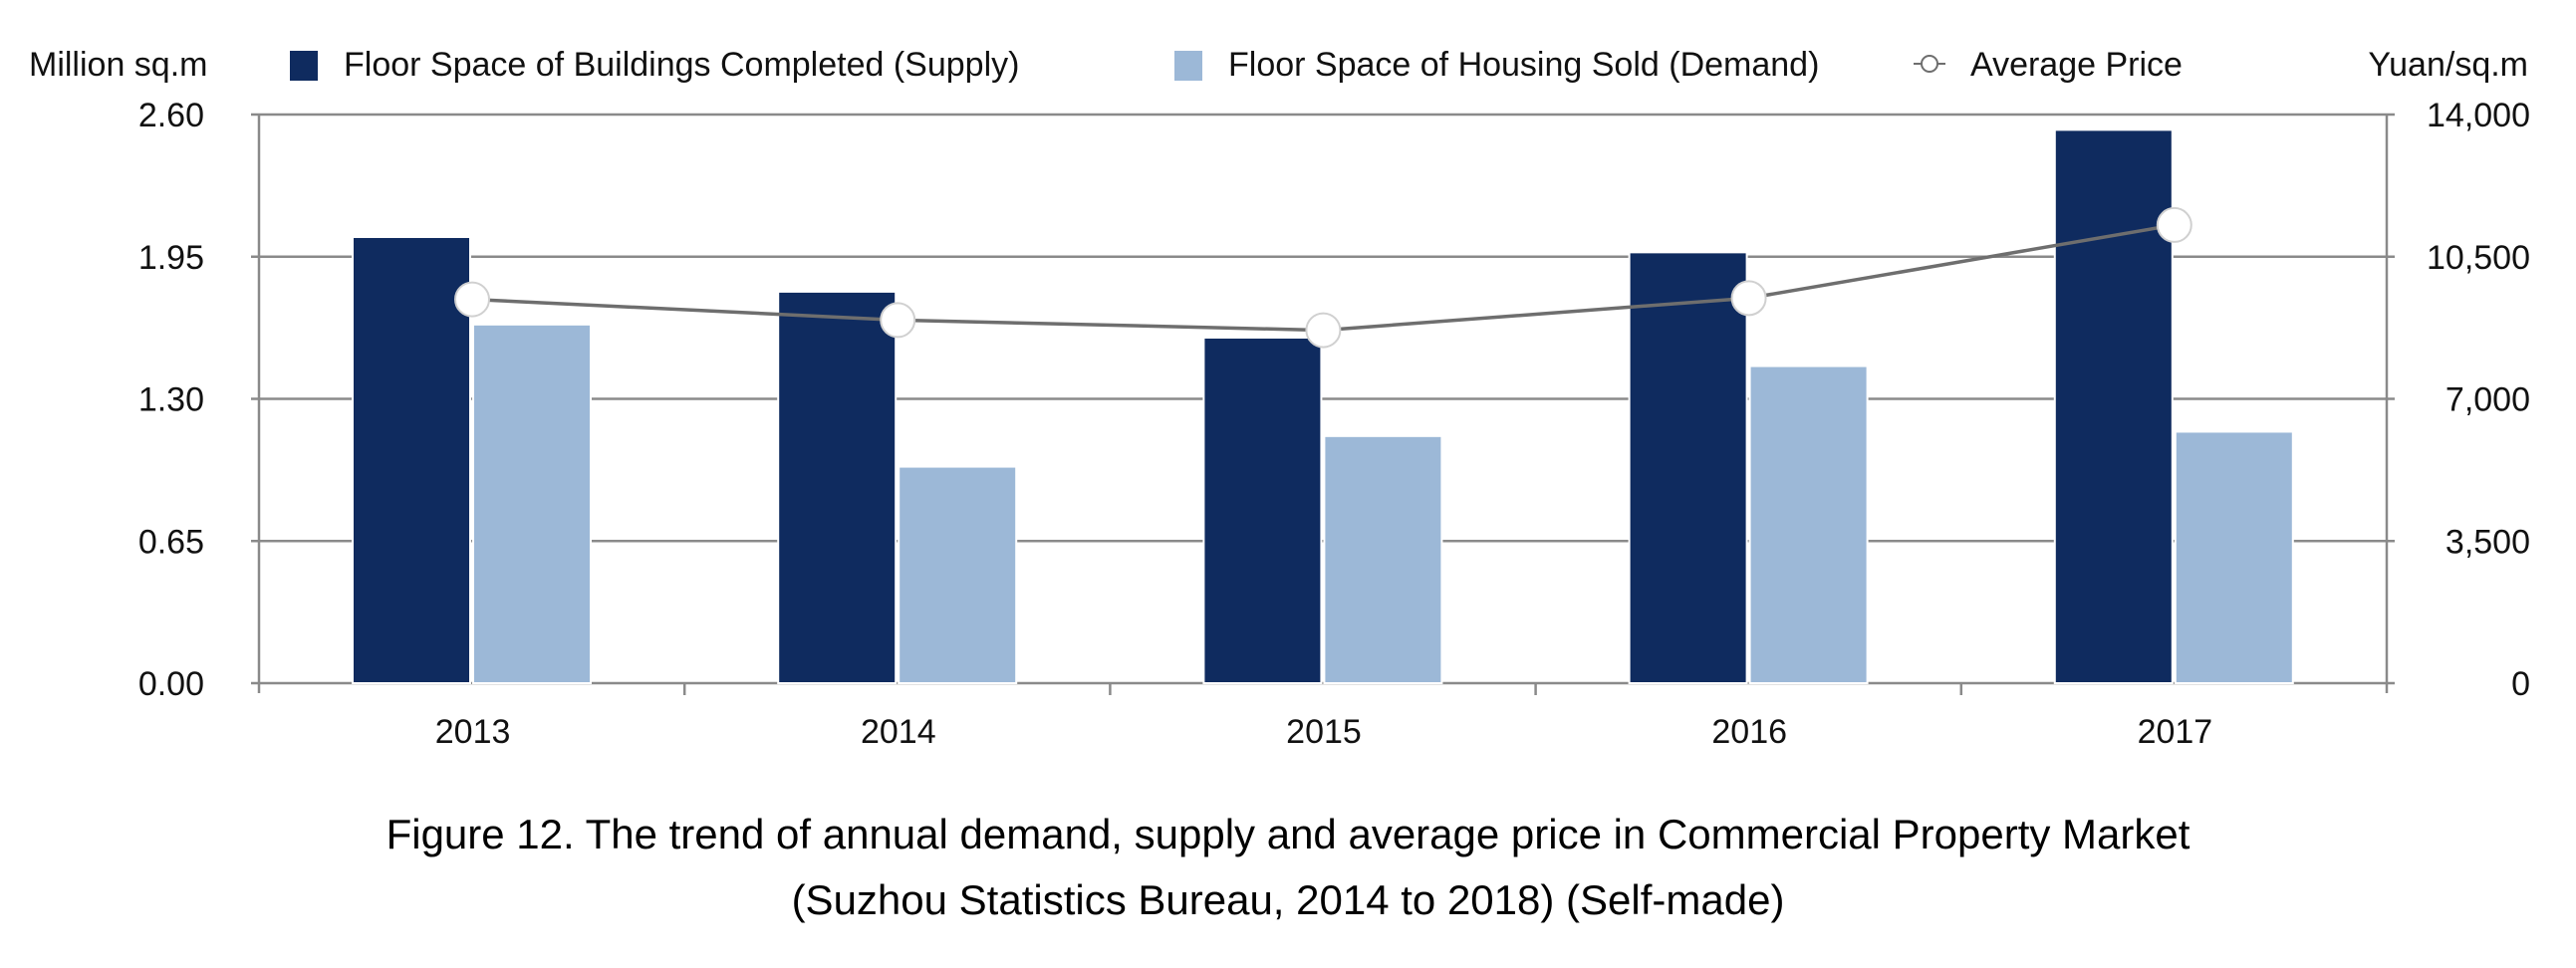  What do you see at coordinates (1808, 524) in the screenshot?
I see `bar-demand-2016` at bounding box center [1808, 524].